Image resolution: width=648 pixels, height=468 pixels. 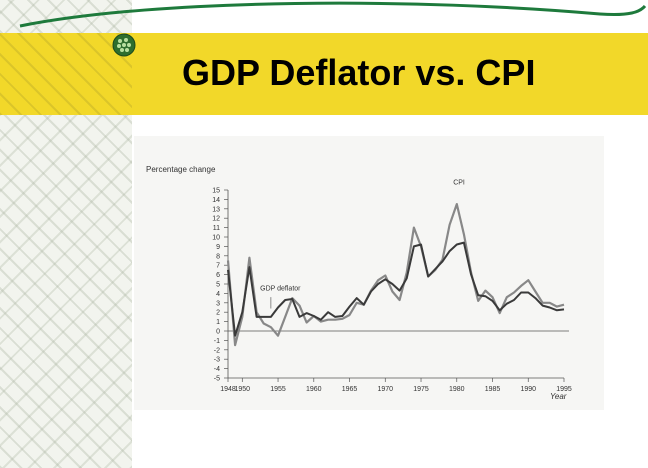 I want to click on y-tick-label: 7, so click(x=218, y=266).